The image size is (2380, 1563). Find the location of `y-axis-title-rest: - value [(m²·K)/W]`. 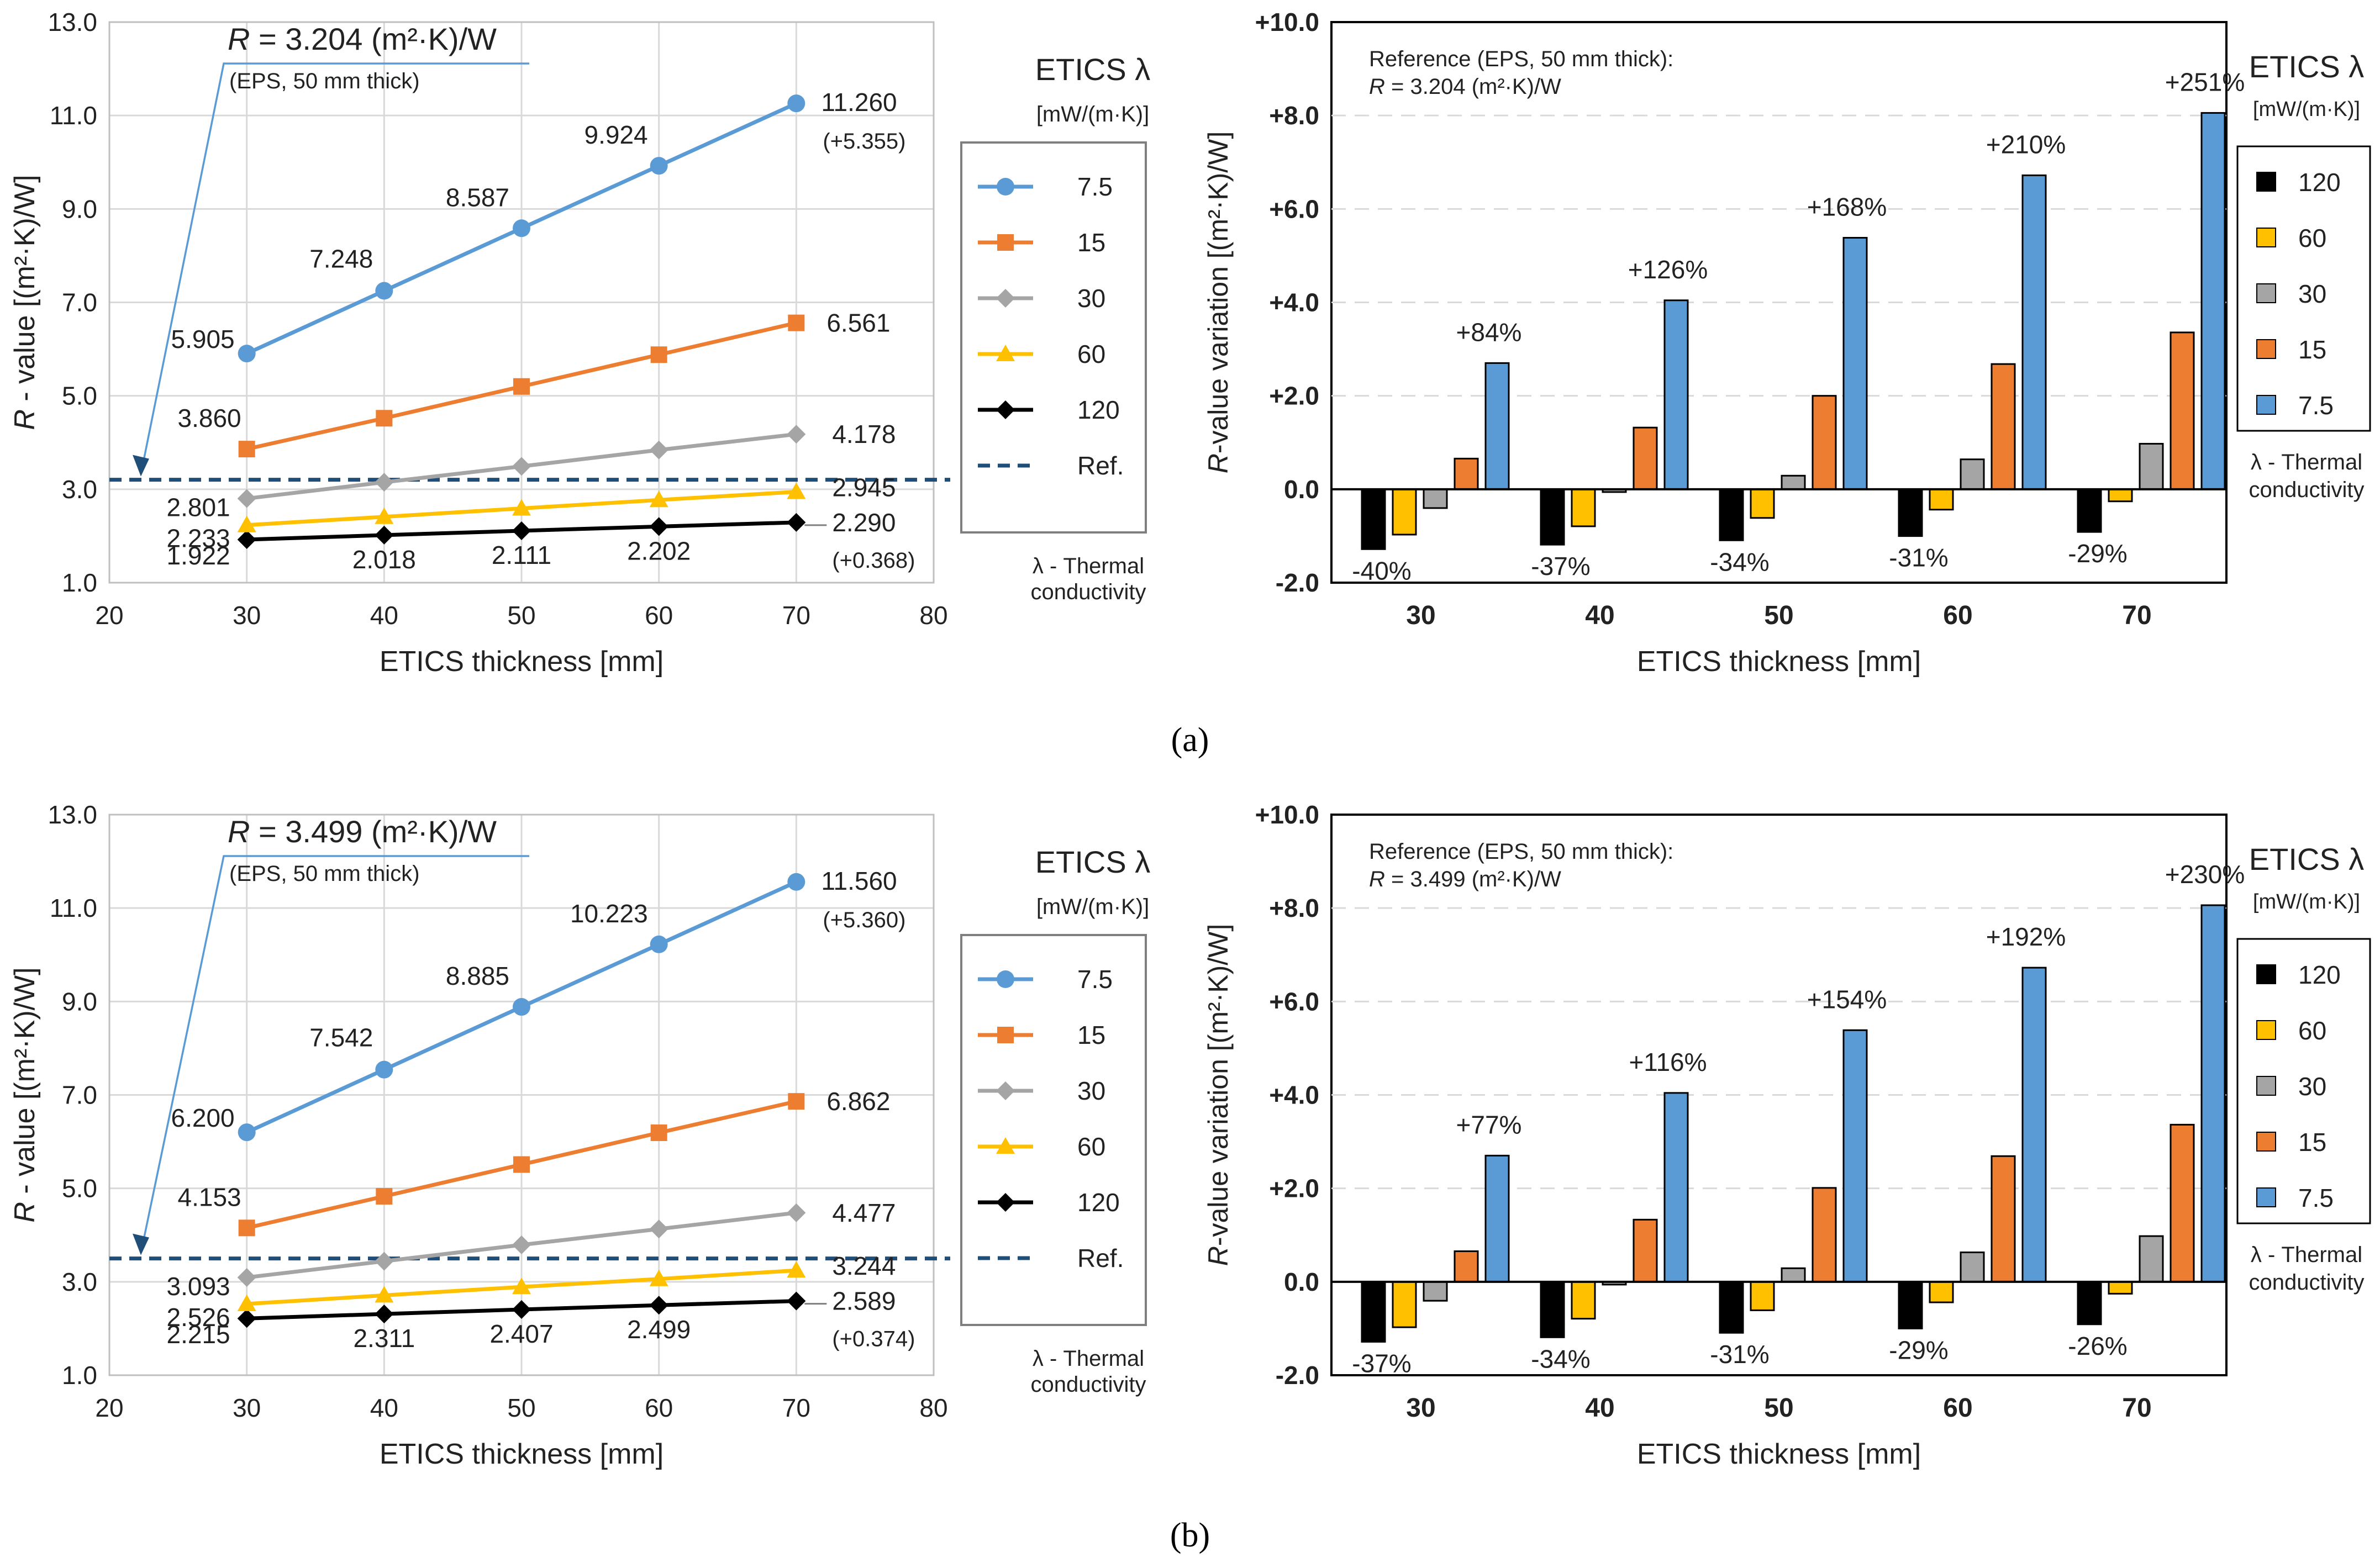

y-axis-title-rest: - value [(m²·K)/W] is located at coordinates (25, 292).